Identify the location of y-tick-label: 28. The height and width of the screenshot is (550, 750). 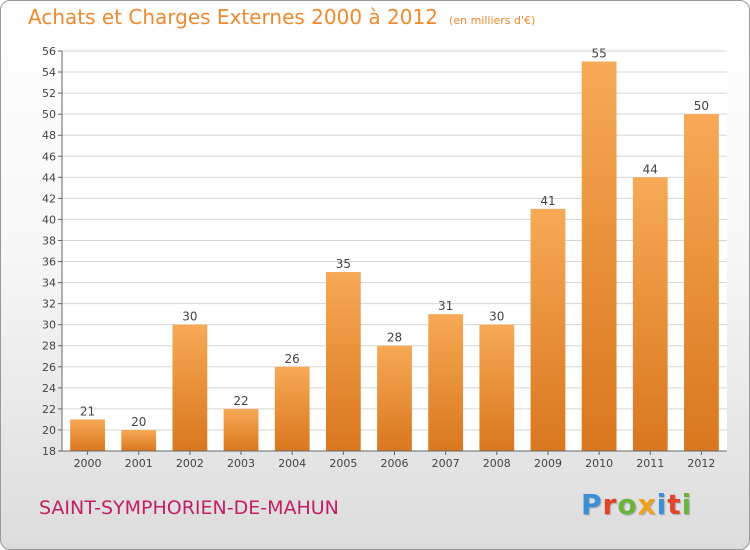
(49, 346).